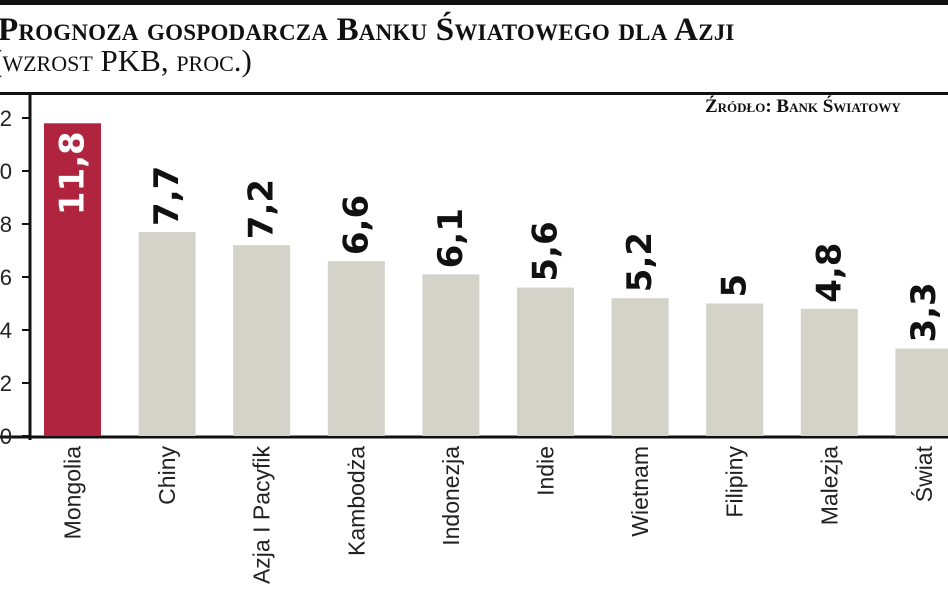 Image resolution: width=948 pixels, height=593 pixels. I want to click on header-rule, so click(474, 93).